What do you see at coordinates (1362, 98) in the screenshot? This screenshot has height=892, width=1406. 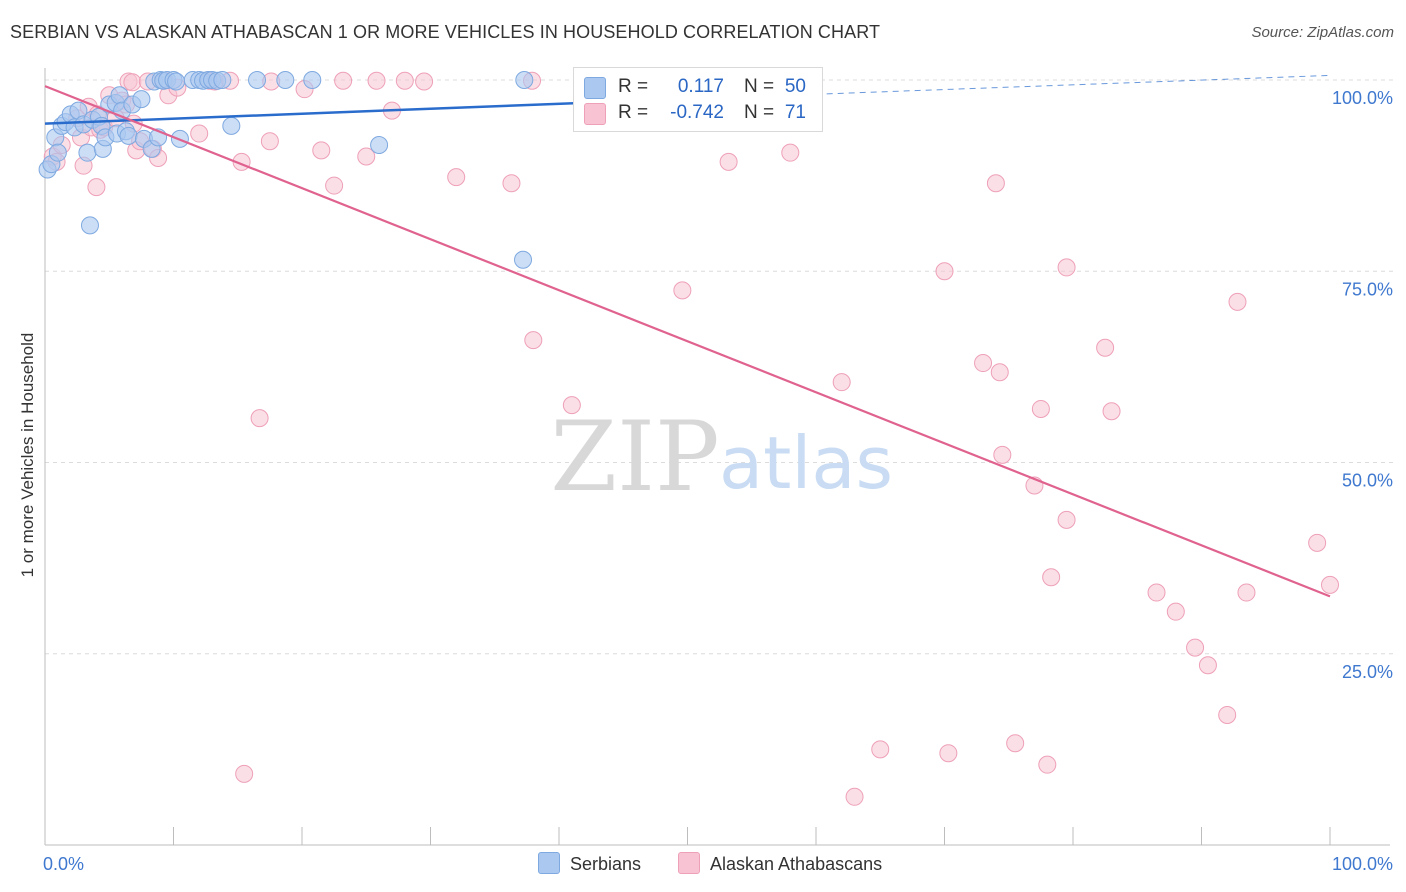 I see `y-tick-label: 100.0%` at bounding box center [1362, 98].